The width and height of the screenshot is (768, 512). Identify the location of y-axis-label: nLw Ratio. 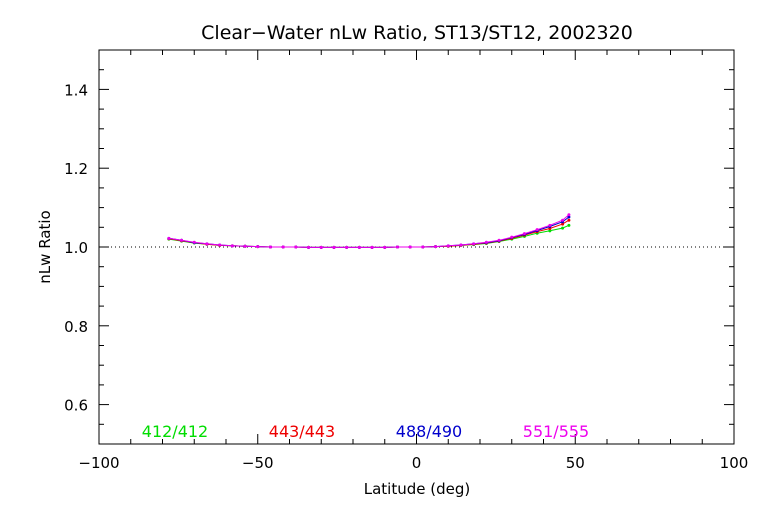
(45, 246).